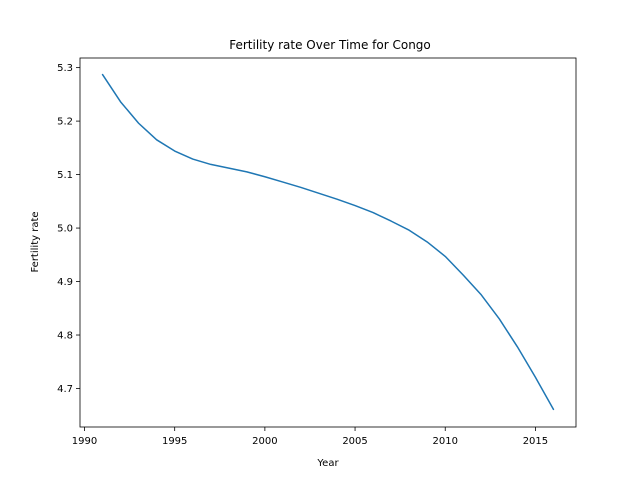 This screenshot has width=640, height=480. What do you see at coordinates (84, 441) in the screenshot?
I see `x-tick-label: 1990` at bounding box center [84, 441].